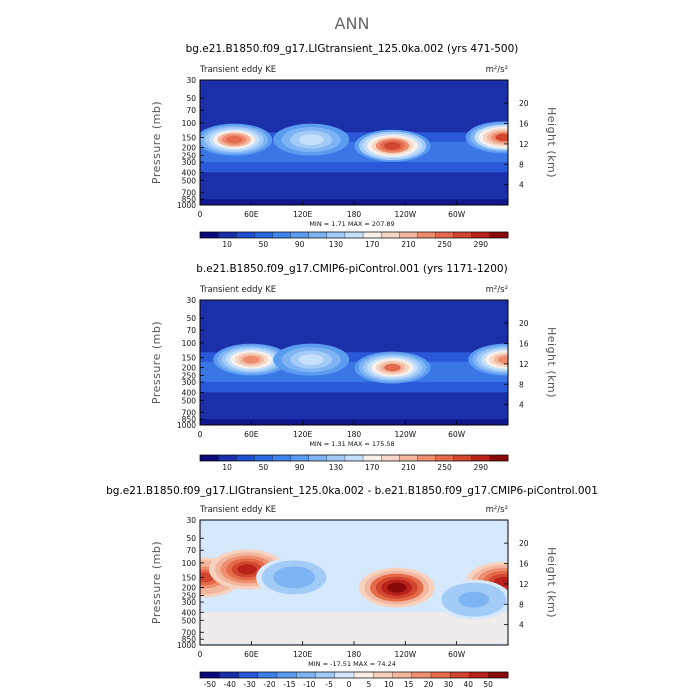 The image size is (700, 700). What do you see at coordinates (429, 684) in the screenshot?
I see `colorbar-label: 20` at bounding box center [429, 684].